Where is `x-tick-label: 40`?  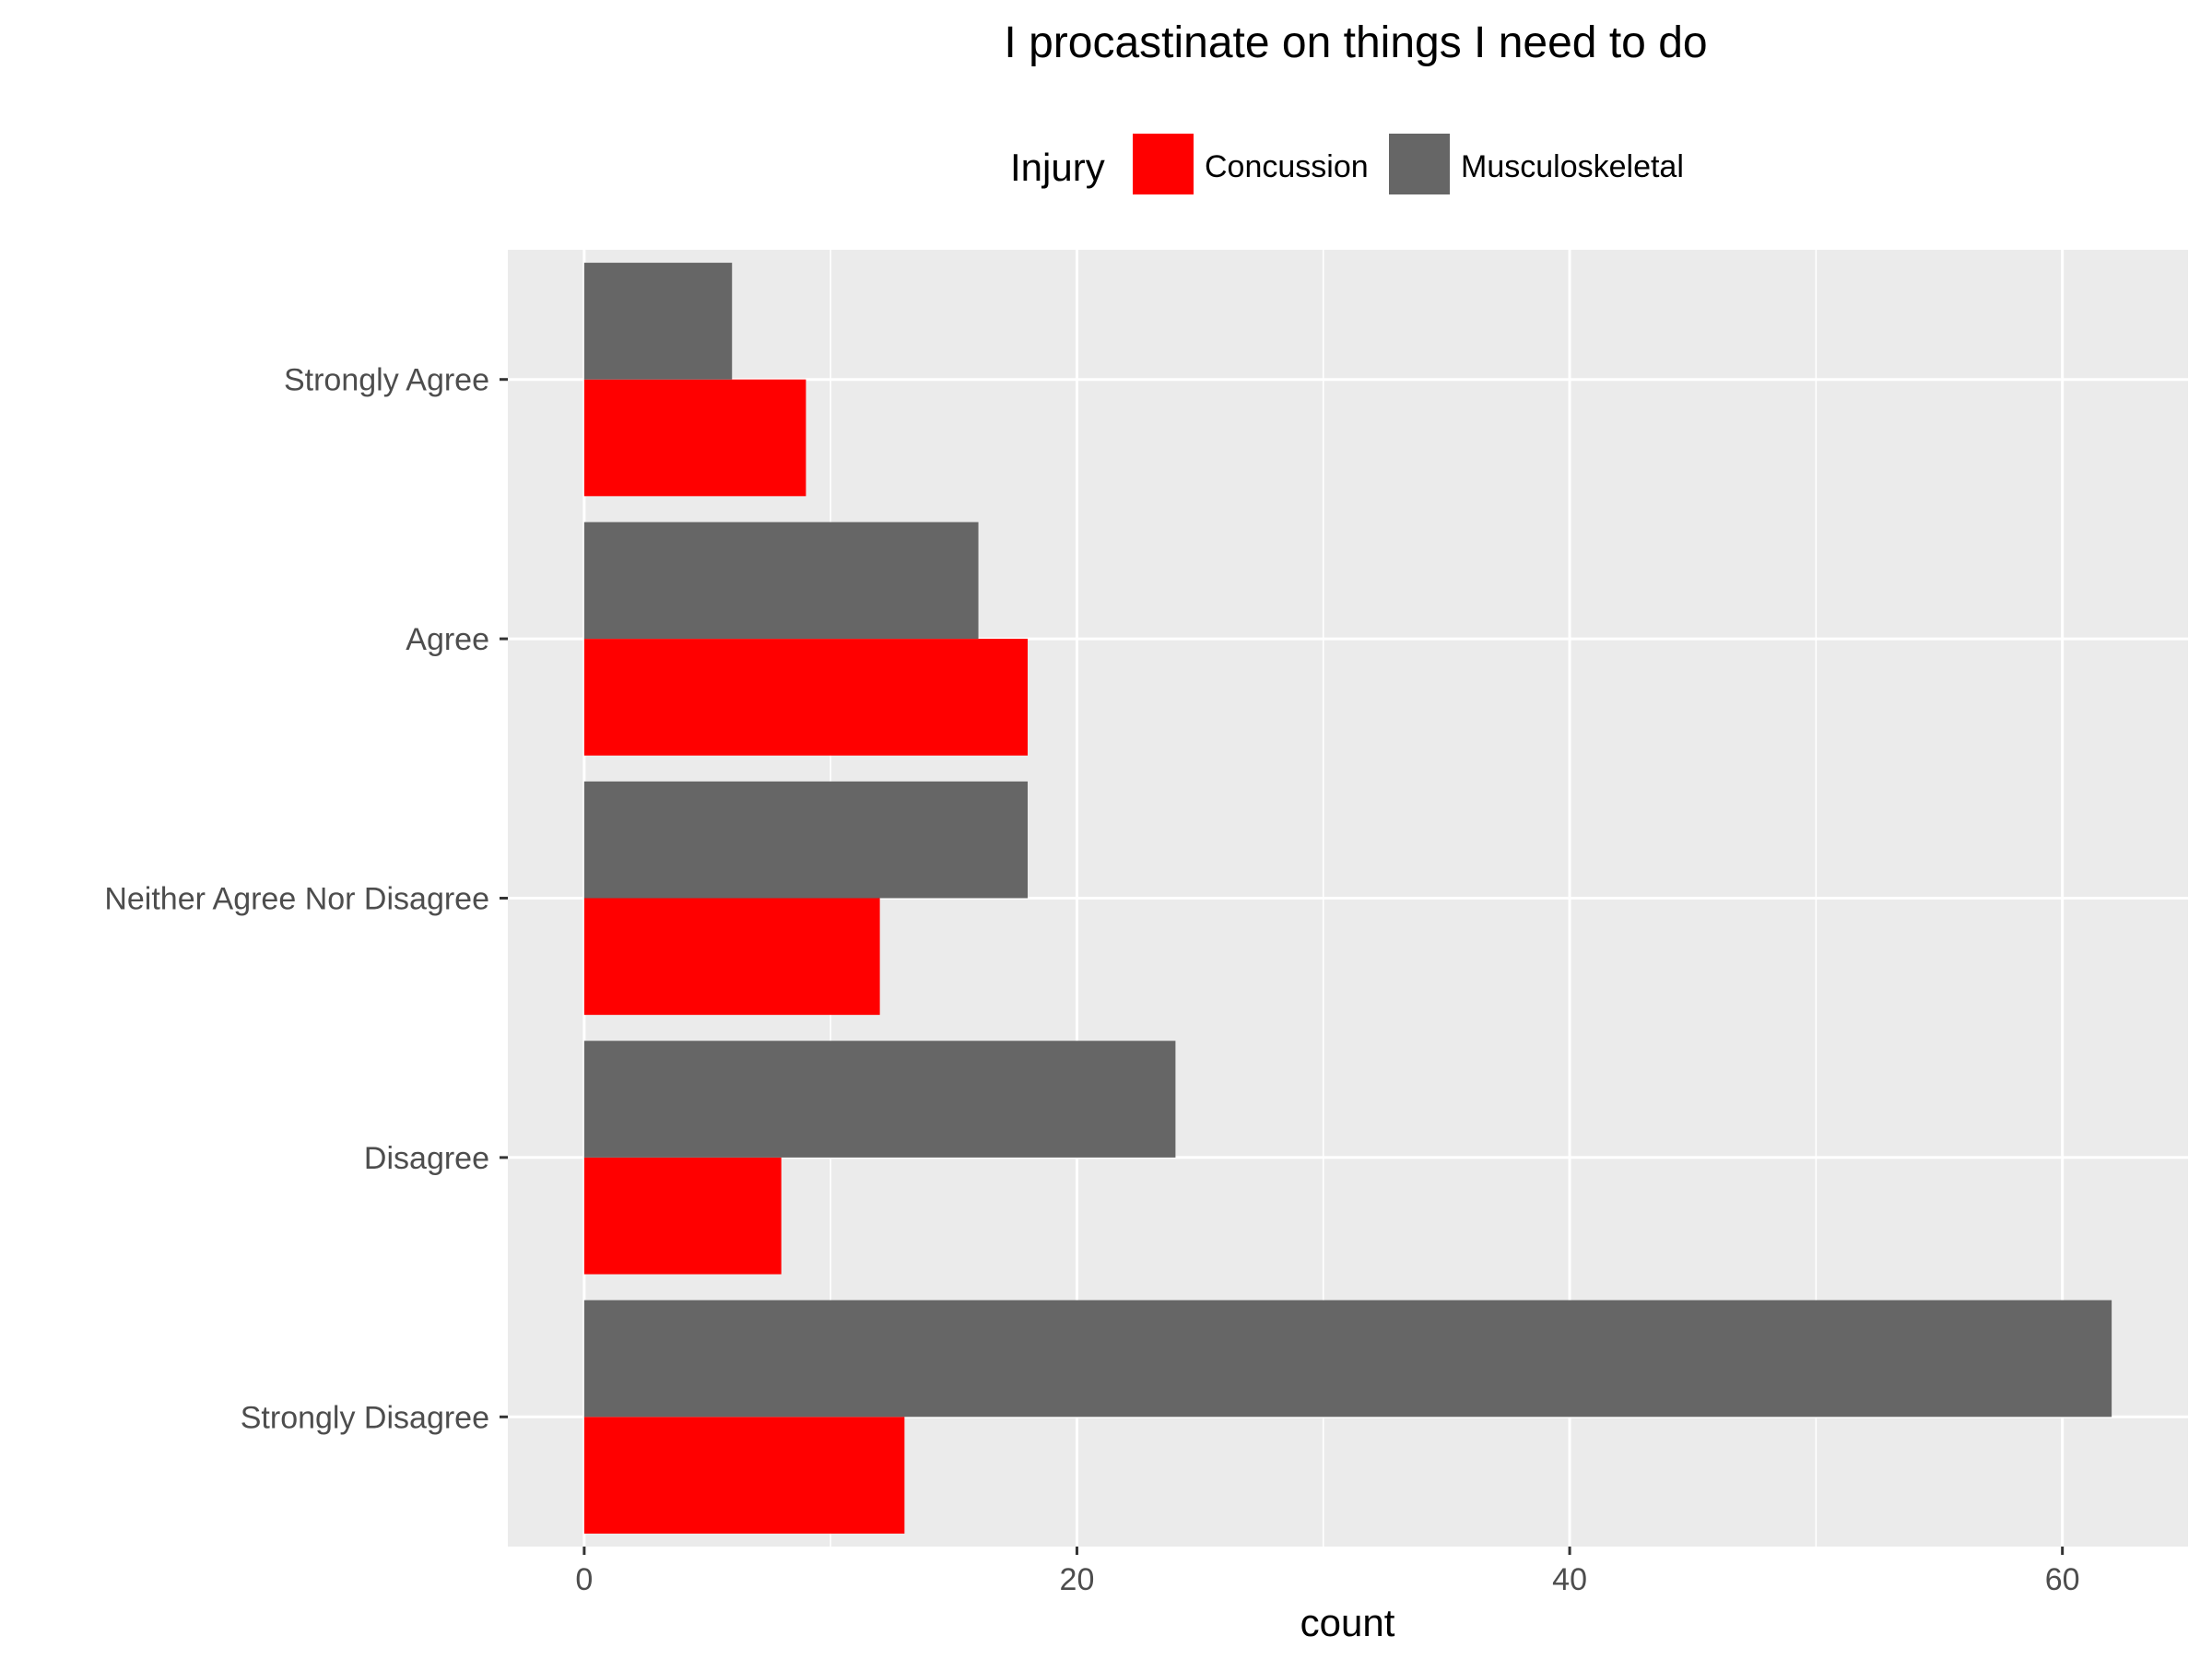
x-tick-label: 40 is located at coordinates (1569, 1579).